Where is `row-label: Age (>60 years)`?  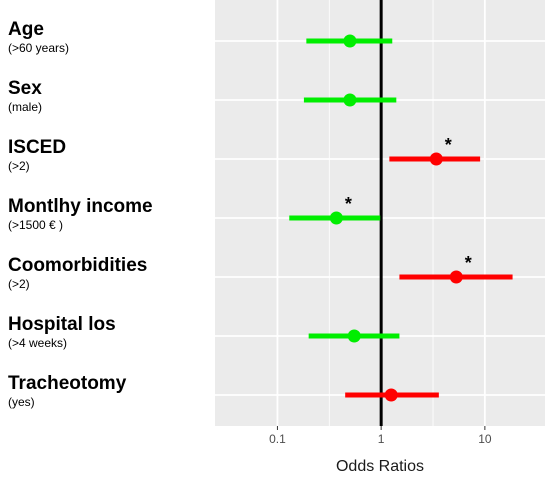
row-label: Age (>60 years) is located at coordinates (38, 37).